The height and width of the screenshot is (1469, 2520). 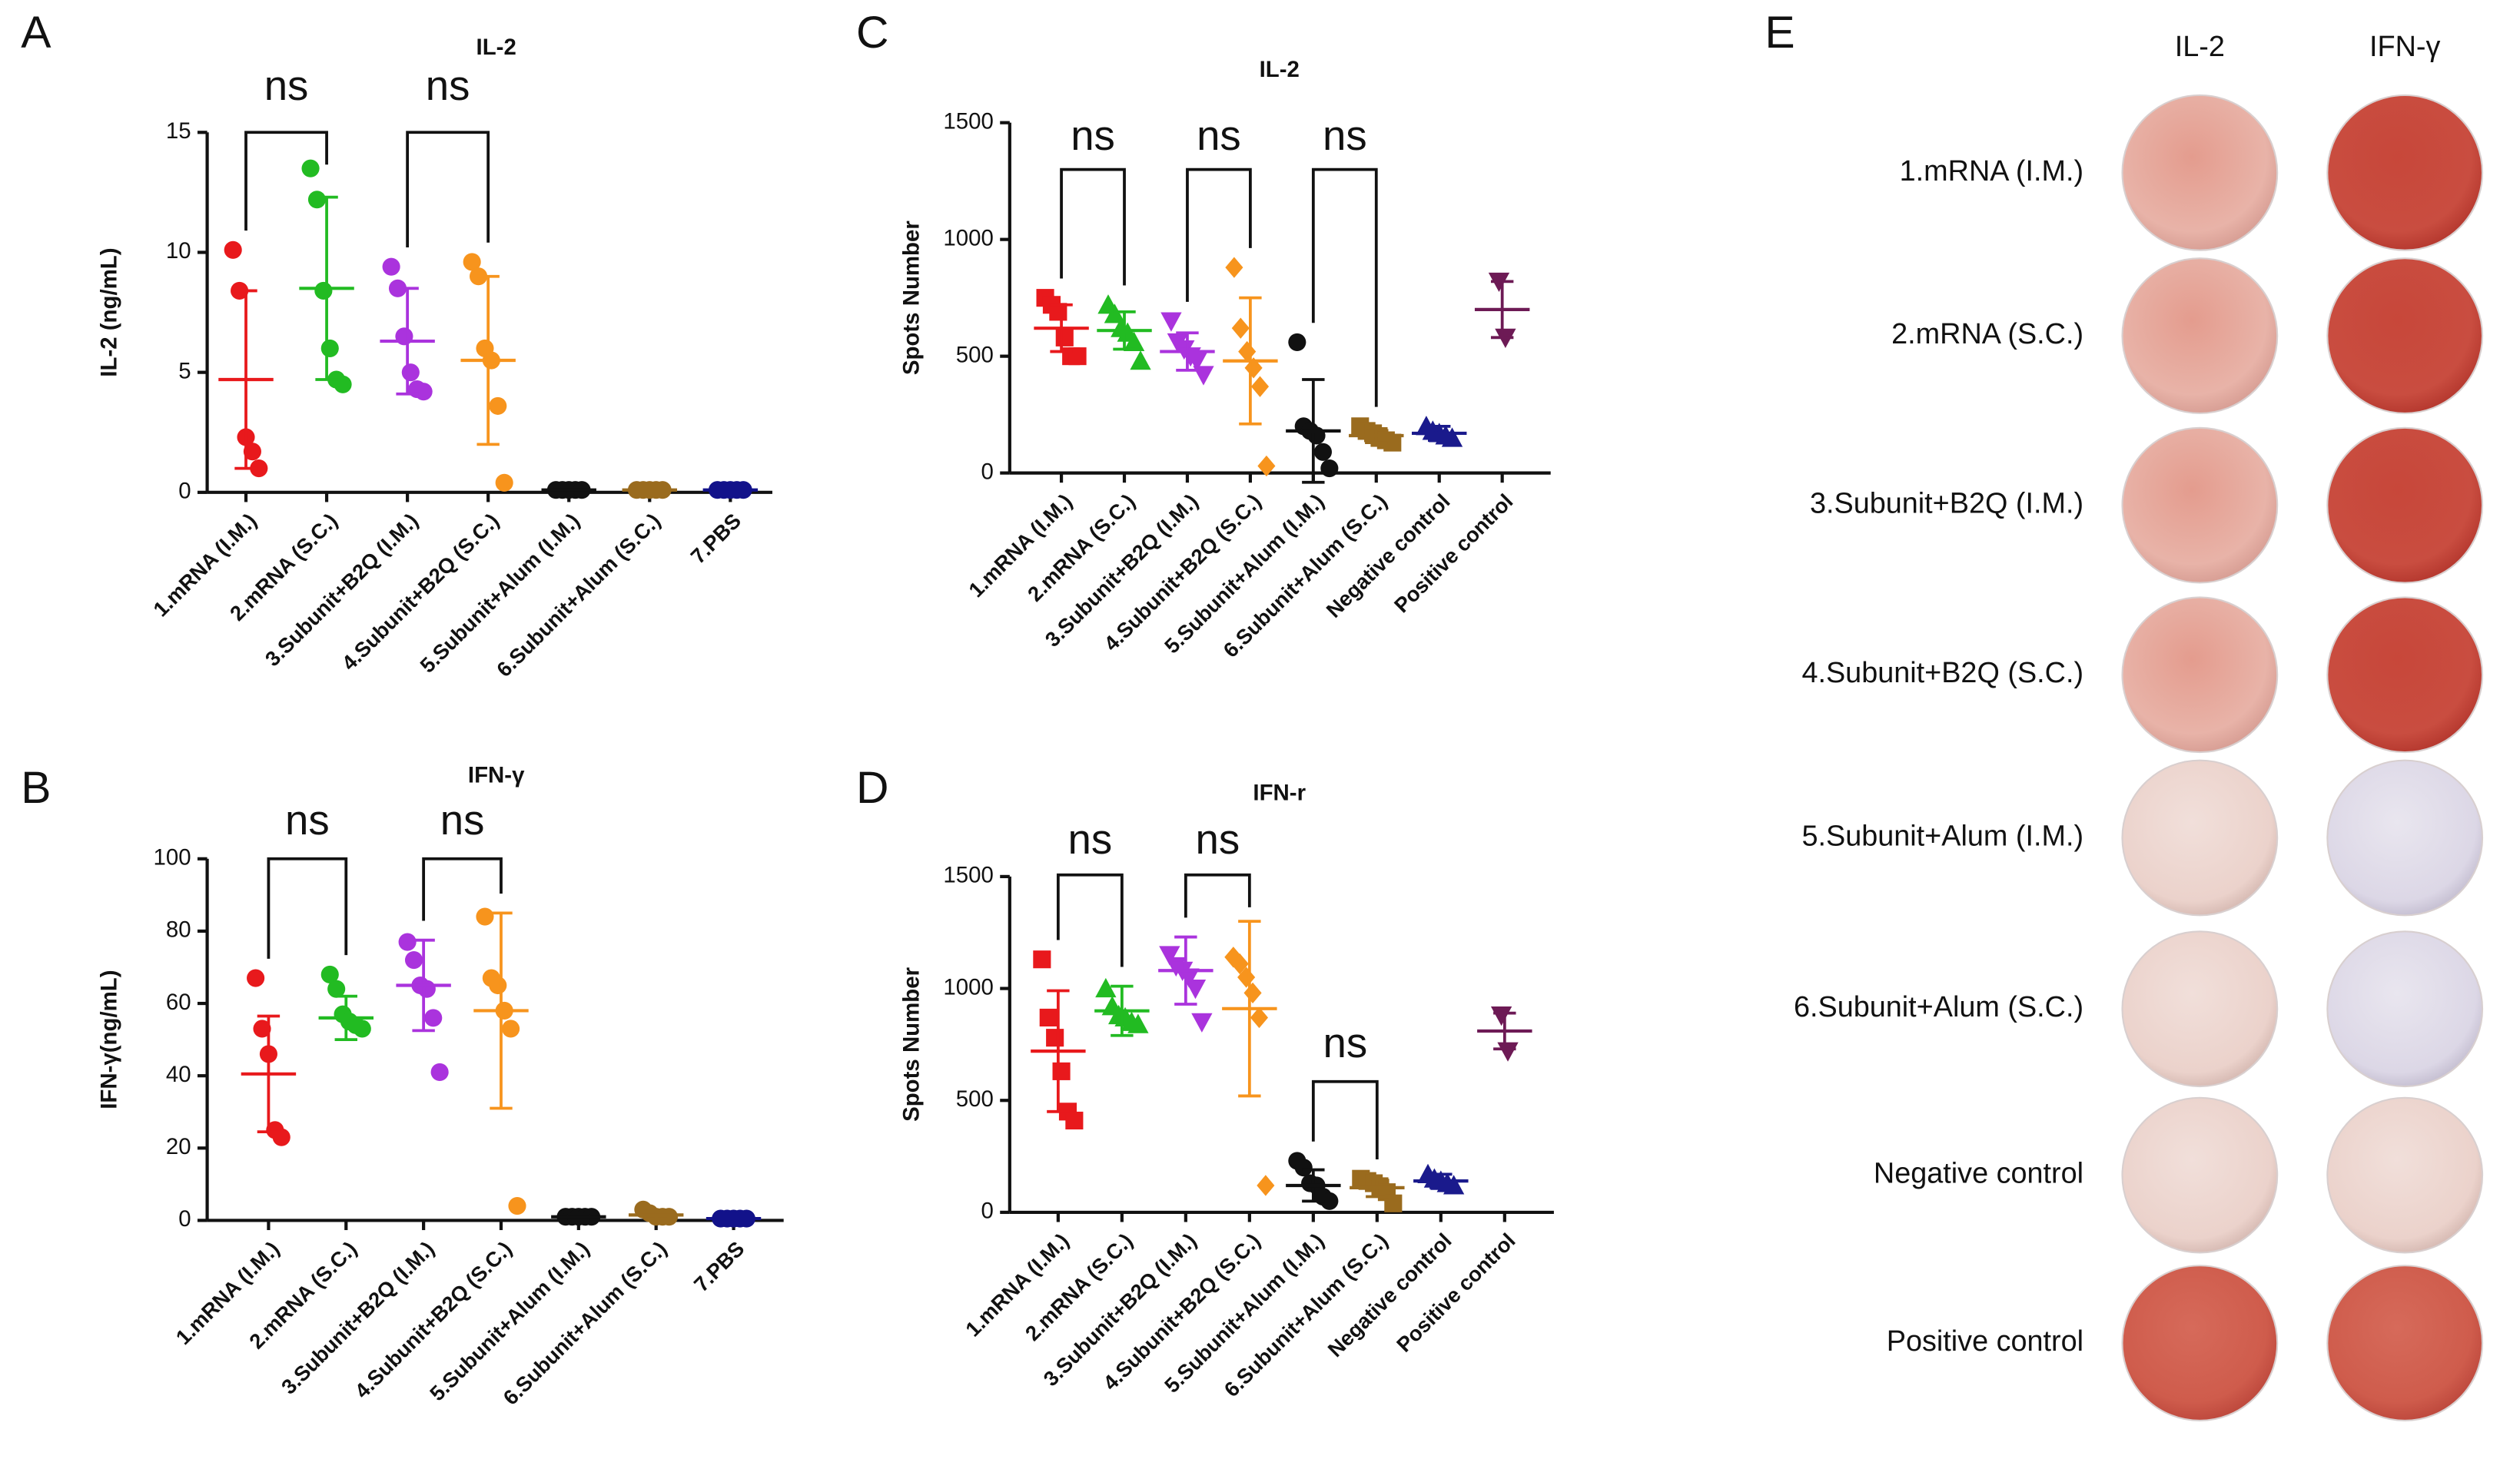 I want to click on row-label: 6.Subunit+Alum (S.C.), so click(x=1939, y=1007).